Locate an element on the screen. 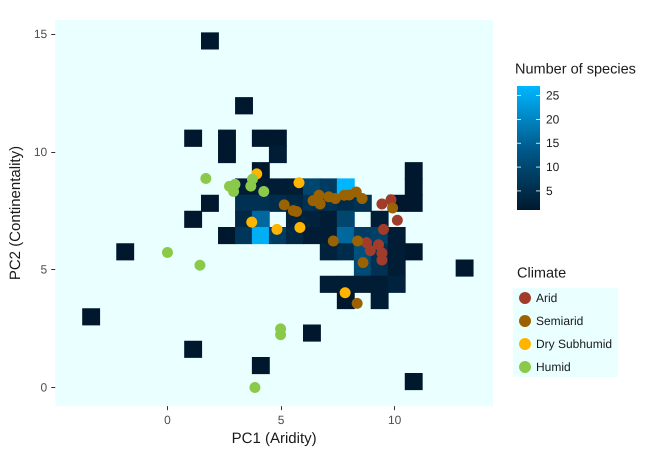 The width and height of the screenshot is (651, 451). y-axis-title: PC2 (Continentality) is located at coordinates (15, 213).